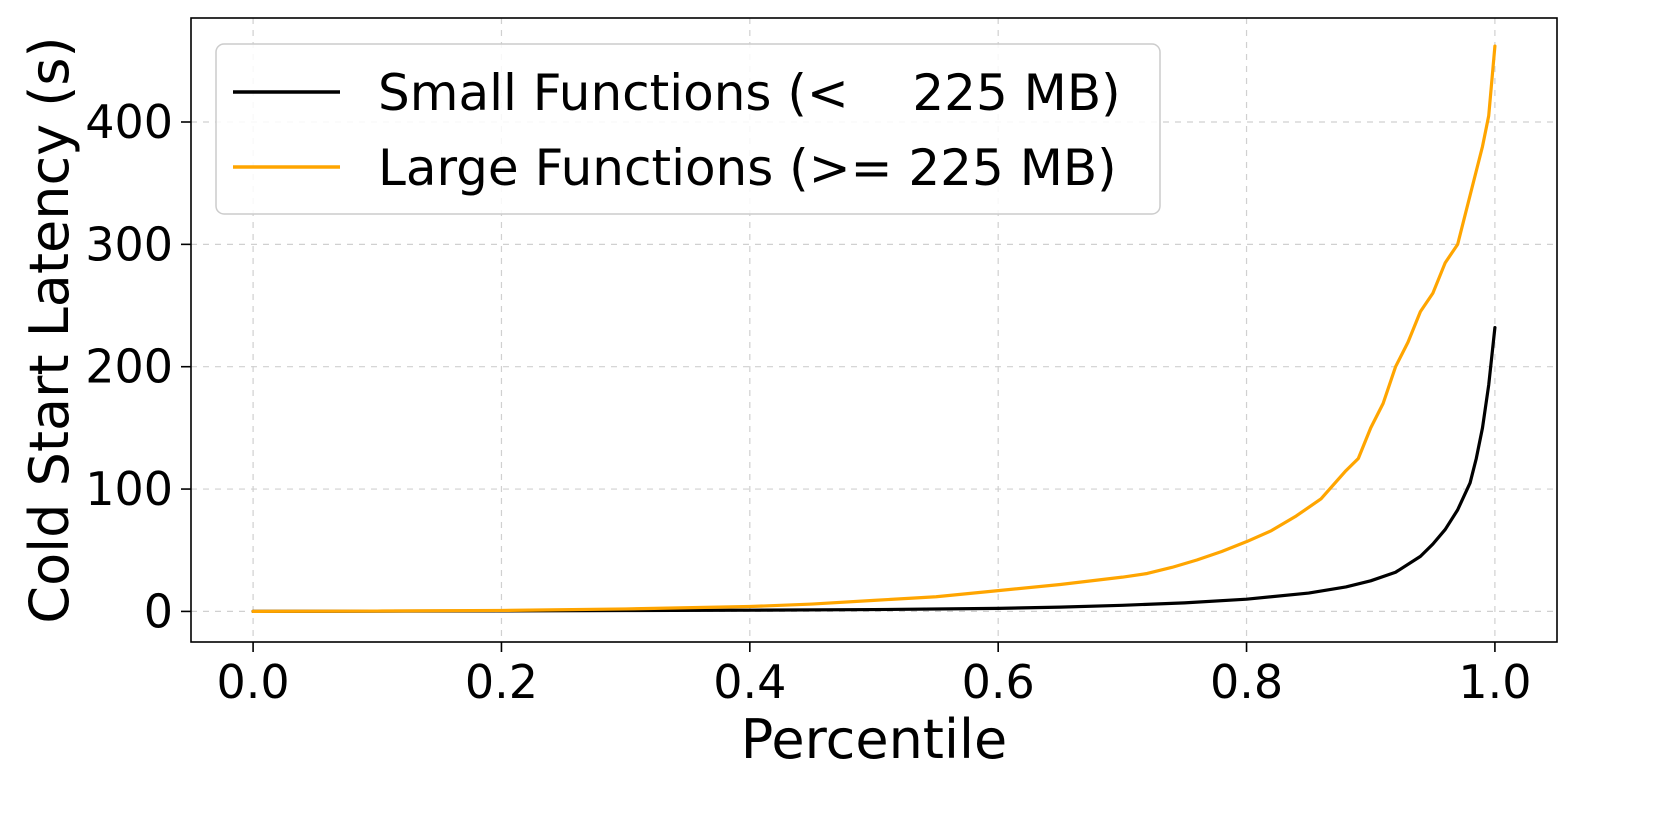  Describe the element at coordinates (749, 682) in the screenshot. I see `x-tick-label: 0.4` at that location.